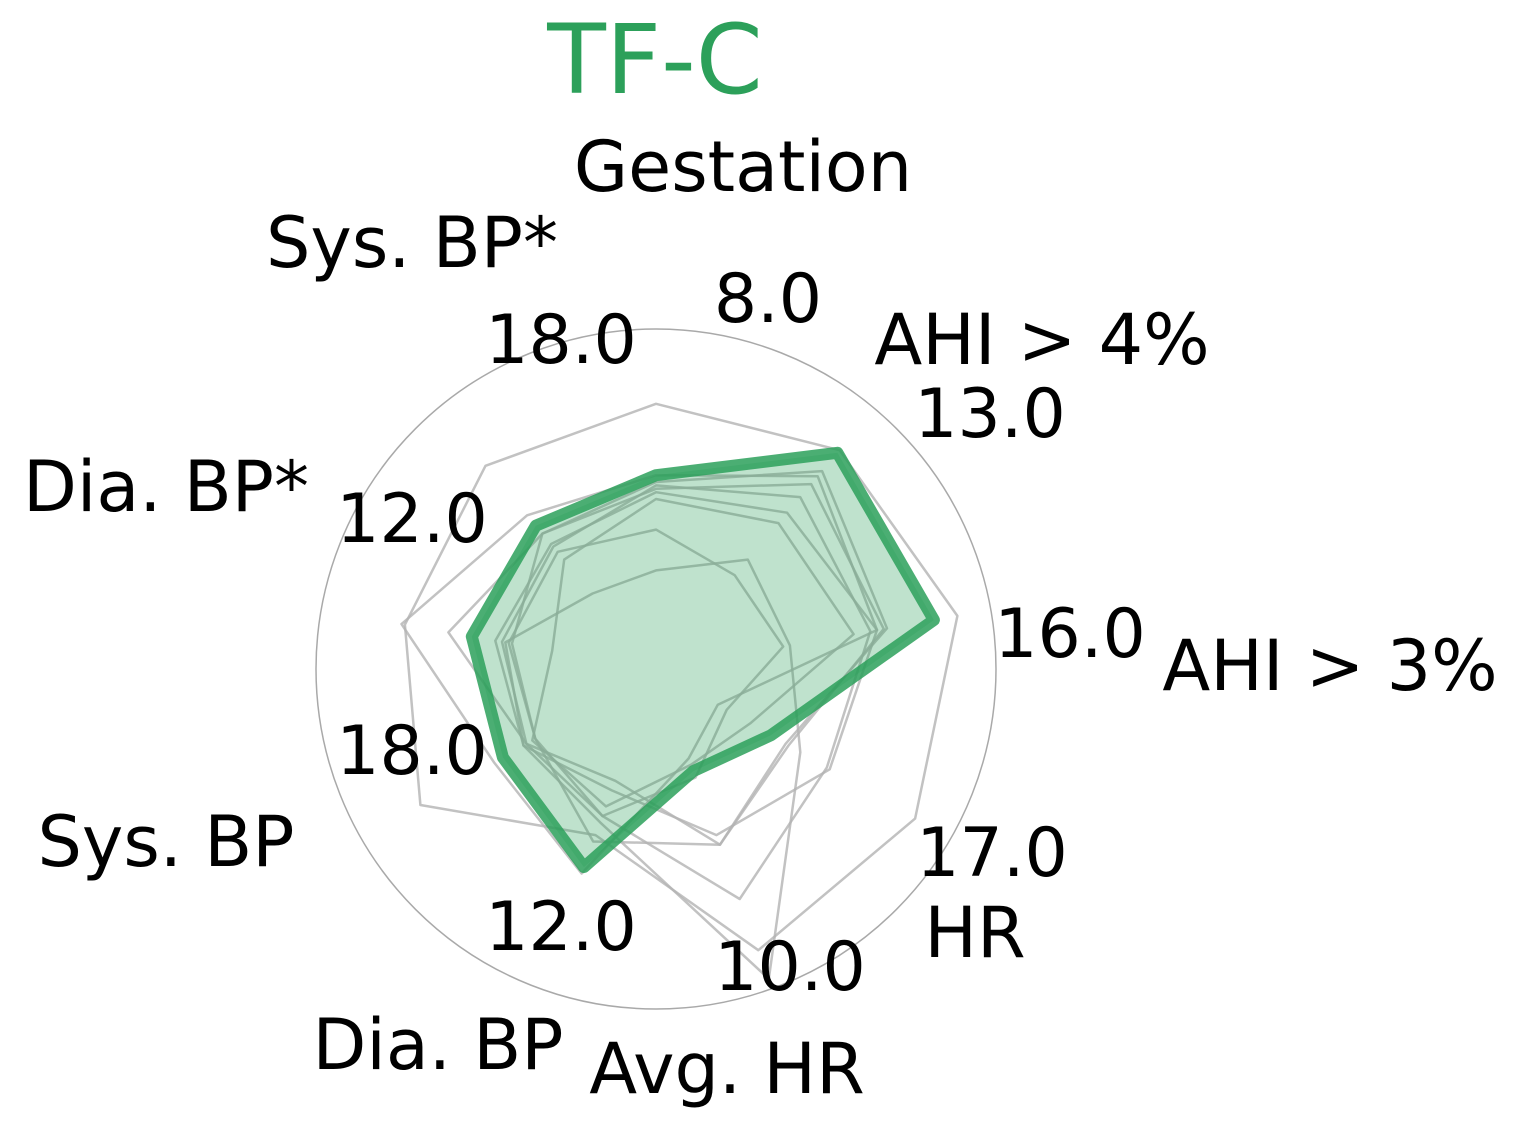 This screenshot has width=1523, height=1125. What do you see at coordinates (789, 967) in the screenshot?
I see `axis-max-label-5: 10.0` at bounding box center [789, 967].